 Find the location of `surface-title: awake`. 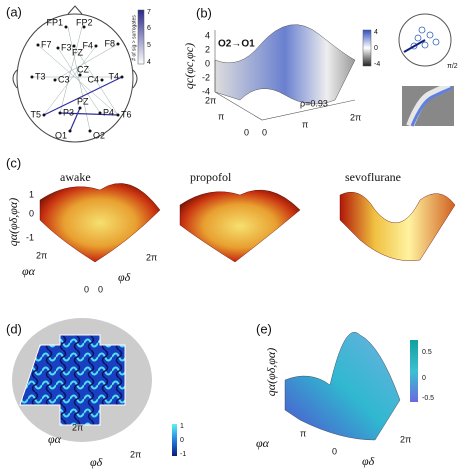

surface-title: awake is located at coordinates (75, 177).